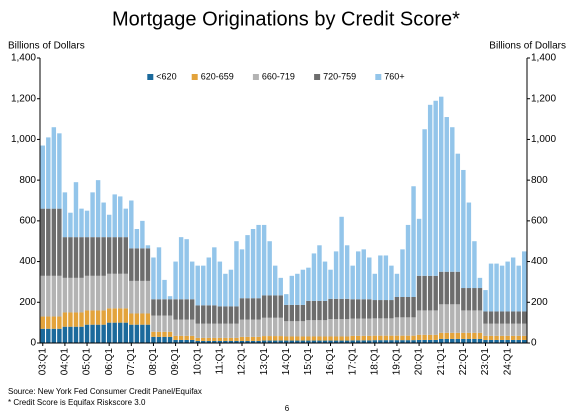 The height and width of the screenshot is (417, 573). I want to click on x-tick-label: 04:Q1, so click(65, 362).